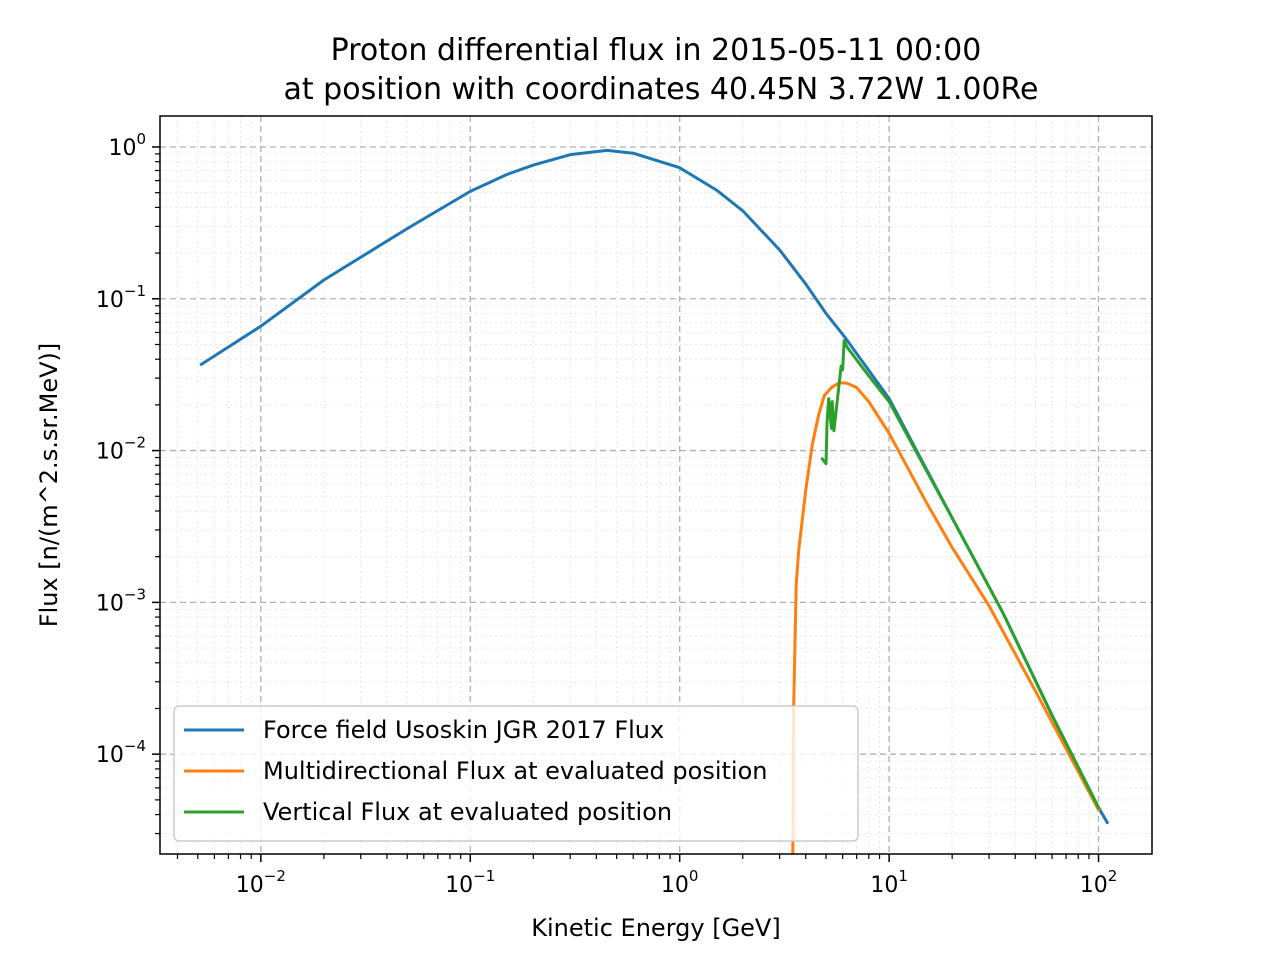 The height and width of the screenshot is (960, 1280). What do you see at coordinates (135, 746) in the screenshot?
I see `y-tick-label-exponent: −4` at bounding box center [135, 746].